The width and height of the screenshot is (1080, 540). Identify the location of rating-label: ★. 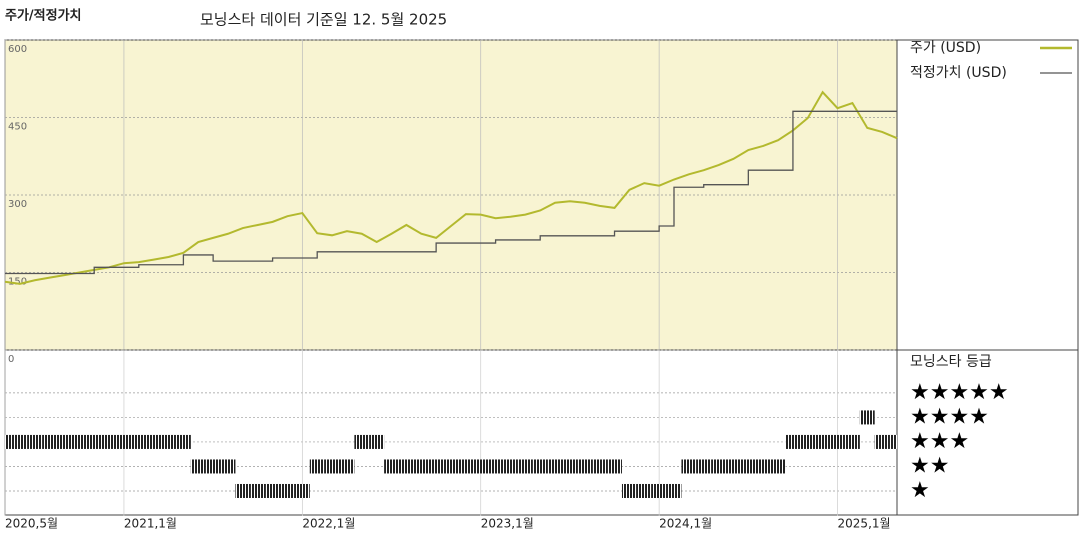
(920, 490).